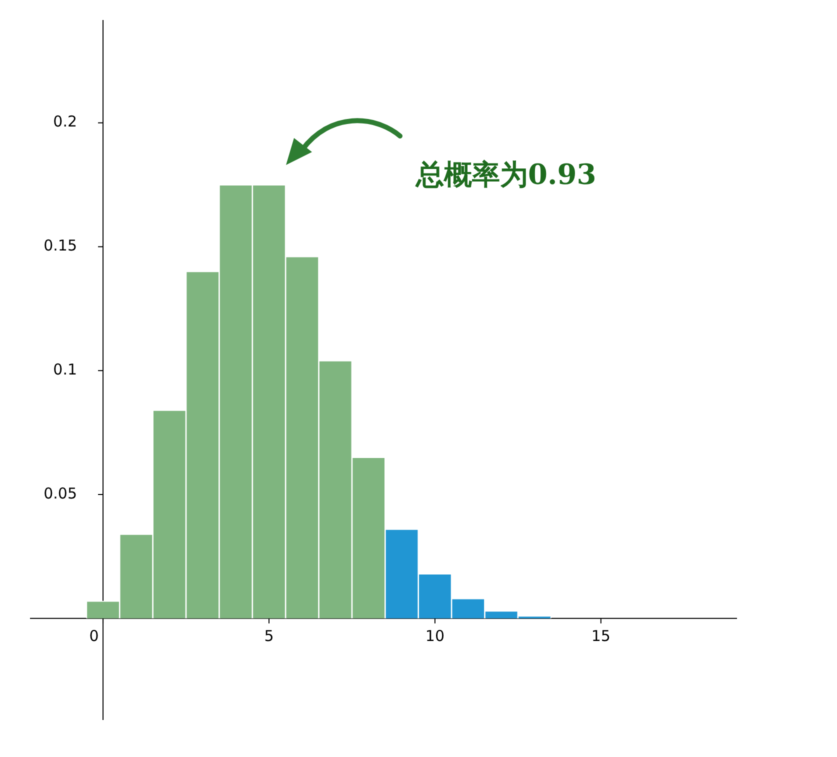 The width and height of the screenshot is (837, 757). What do you see at coordinates (506, 175) in the screenshot?
I see `annotation: 总概率为0.93` at bounding box center [506, 175].